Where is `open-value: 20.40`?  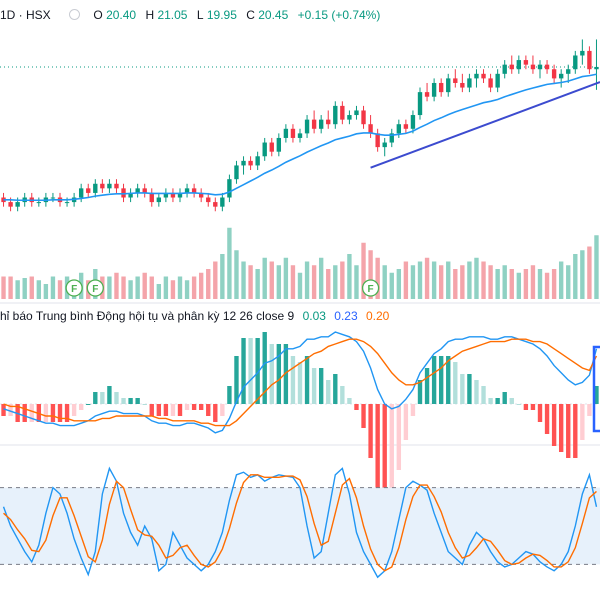
open-value: 20.40 is located at coordinates (121, 14).